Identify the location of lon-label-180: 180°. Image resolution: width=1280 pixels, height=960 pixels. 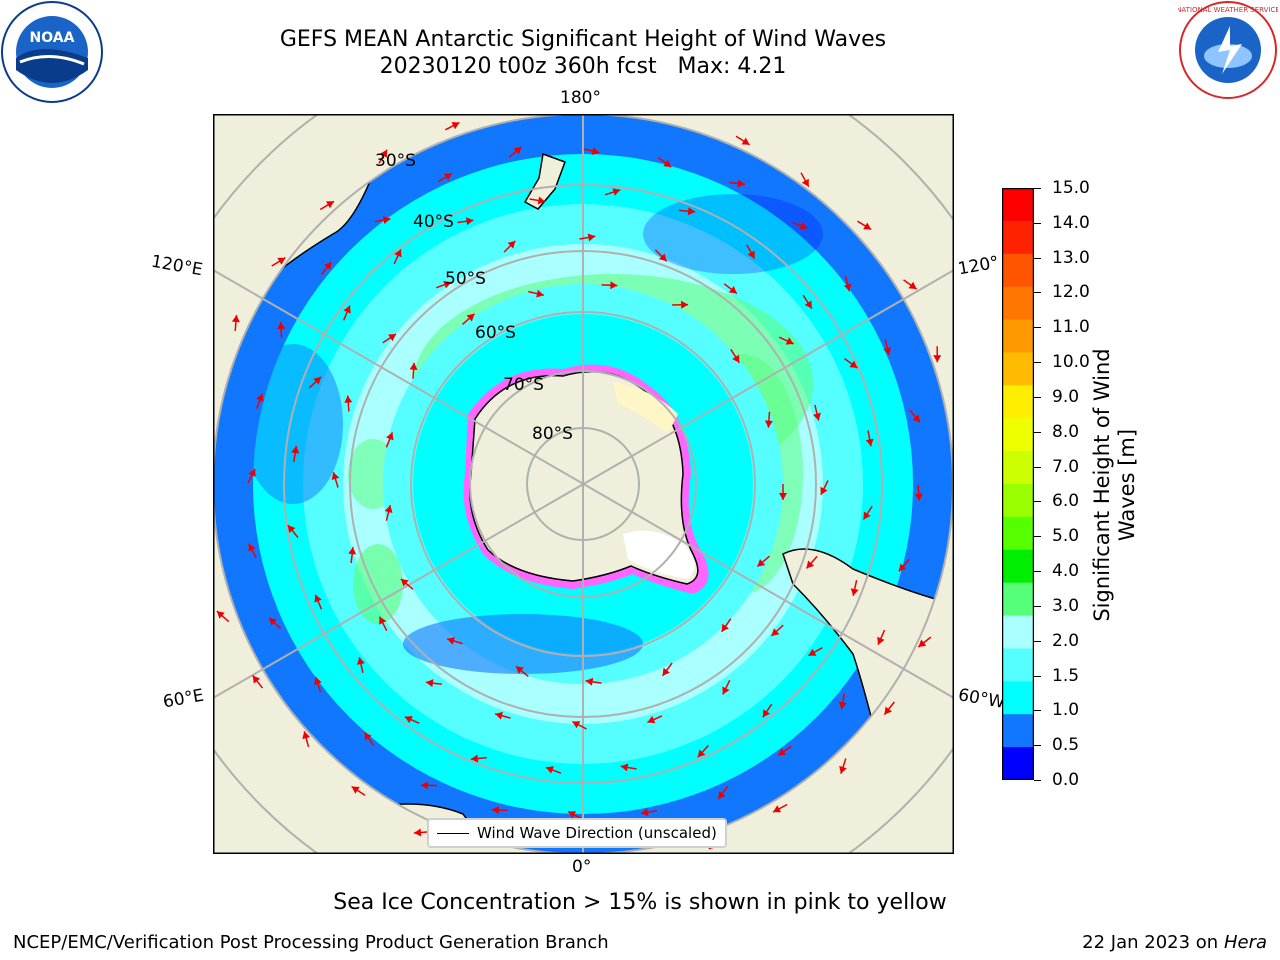
(580, 98).